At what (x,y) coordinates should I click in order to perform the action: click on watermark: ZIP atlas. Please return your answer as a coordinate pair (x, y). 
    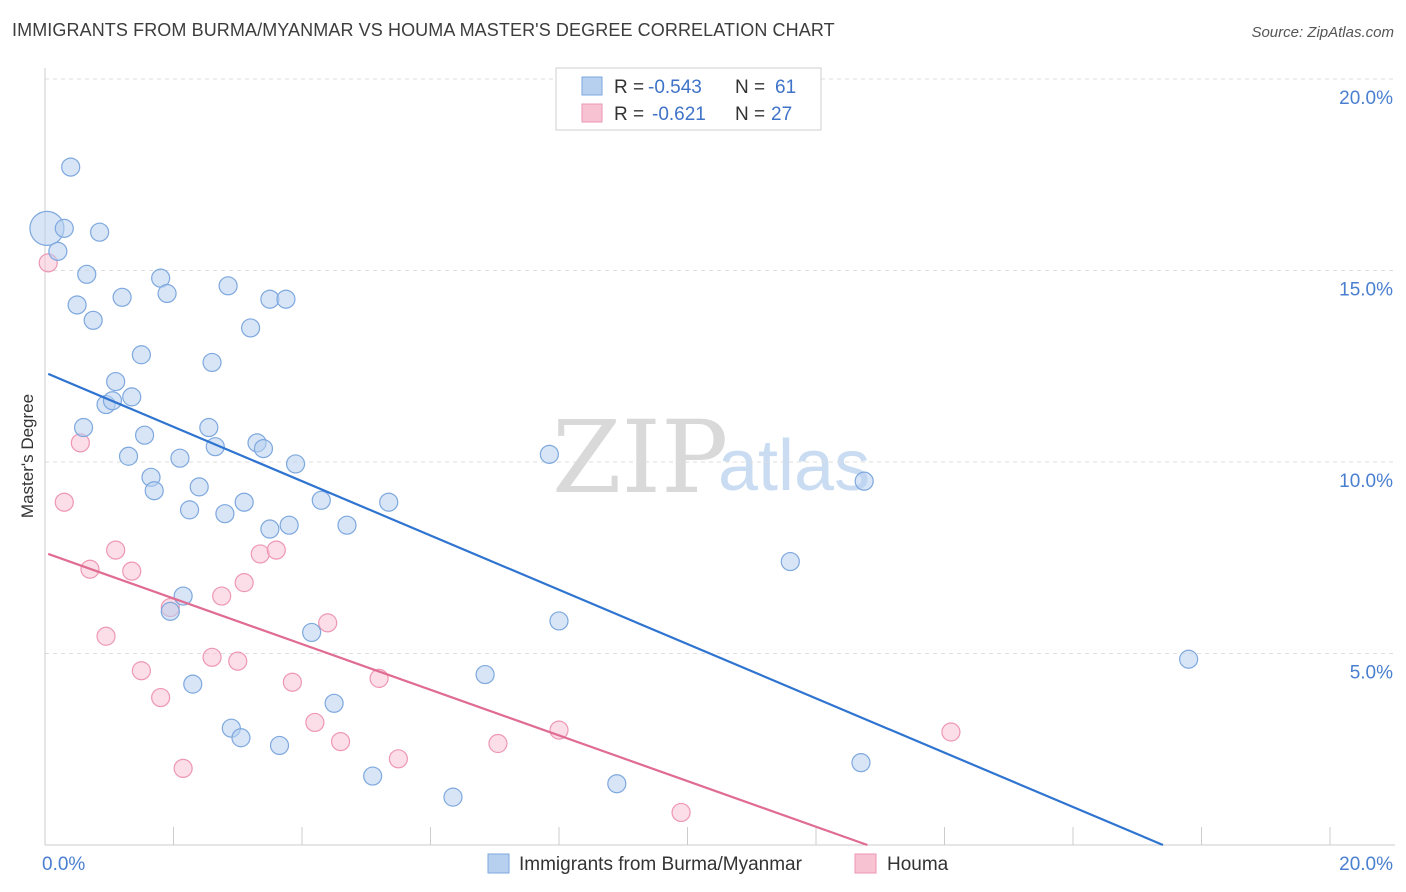
    Looking at the image, I should click on (711, 457).